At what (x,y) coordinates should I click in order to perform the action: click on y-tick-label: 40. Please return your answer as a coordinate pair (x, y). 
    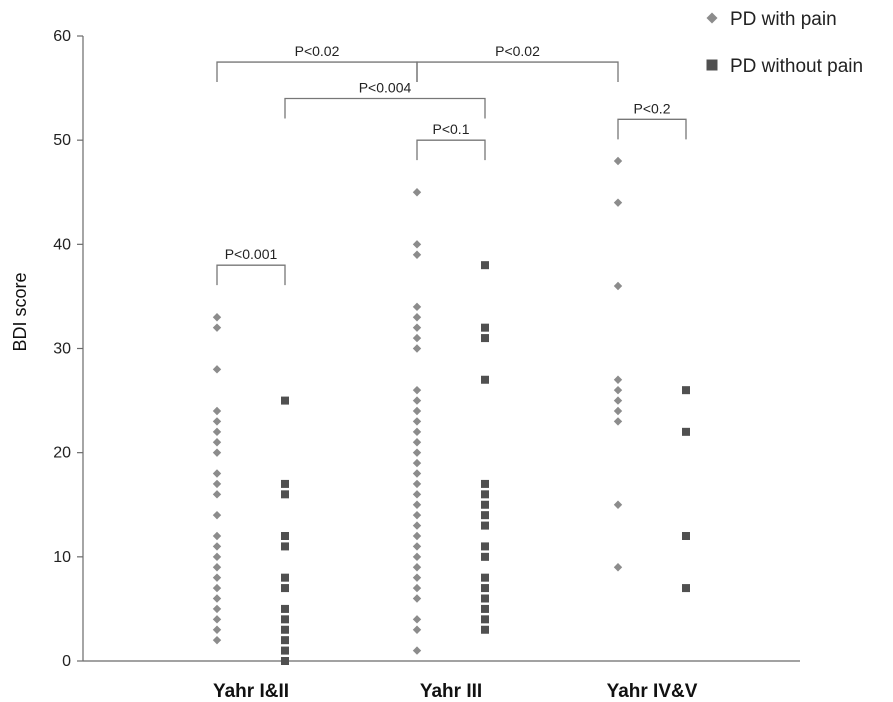
    Looking at the image, I should click on (62, 244).